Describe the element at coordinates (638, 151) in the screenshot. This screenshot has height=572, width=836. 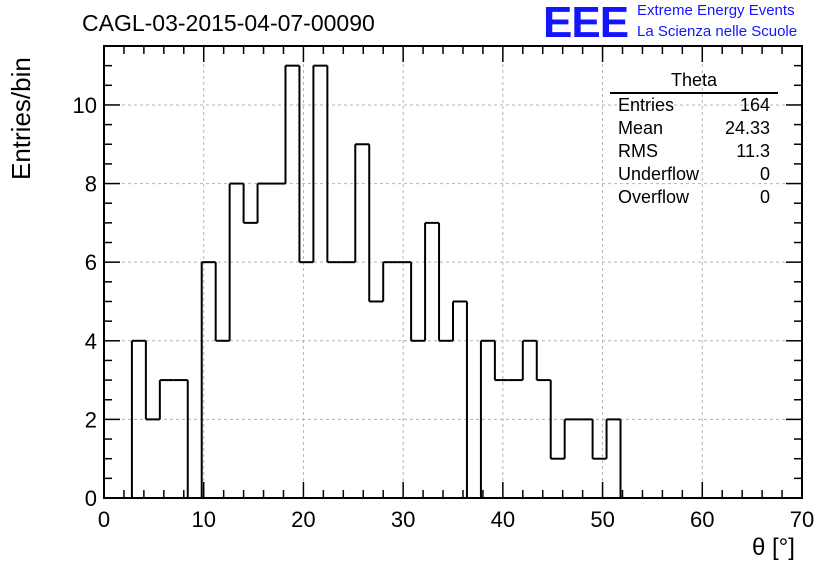
I see `stats-label: RMS` at that location.